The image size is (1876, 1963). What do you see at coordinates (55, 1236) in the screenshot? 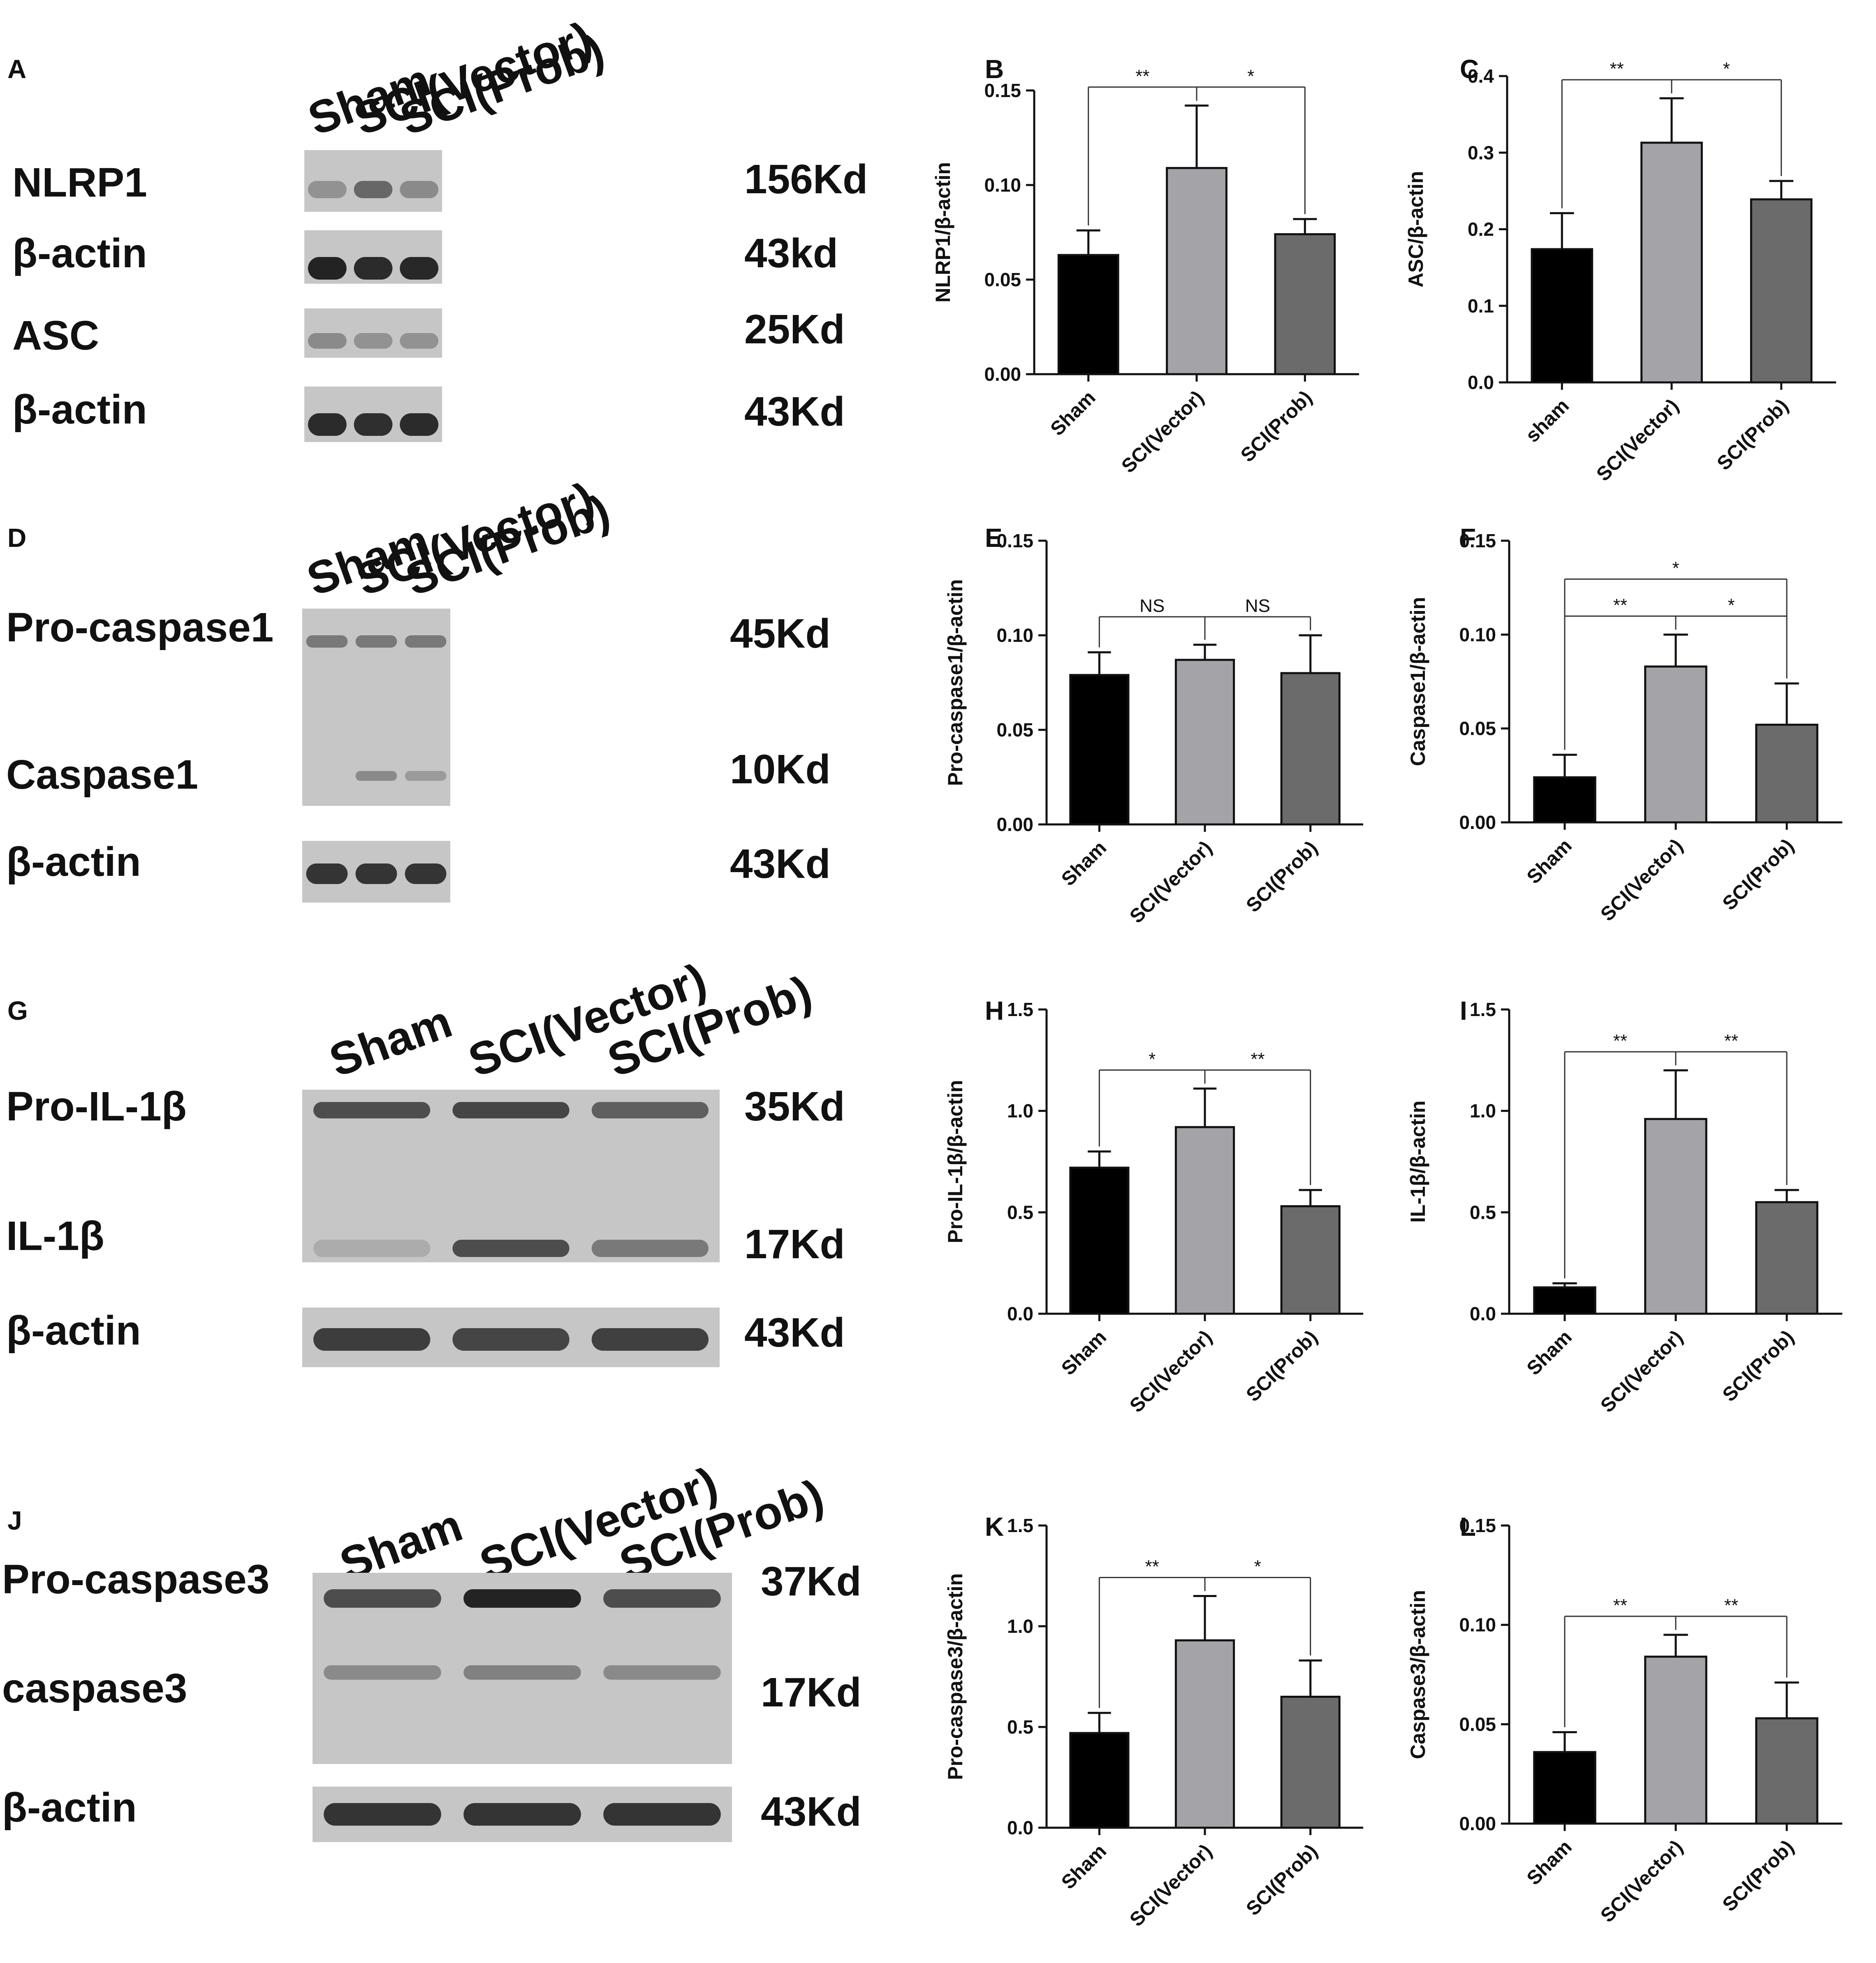
I see `blot-row-label: IL-1β` at bounding box center [55, 1236].